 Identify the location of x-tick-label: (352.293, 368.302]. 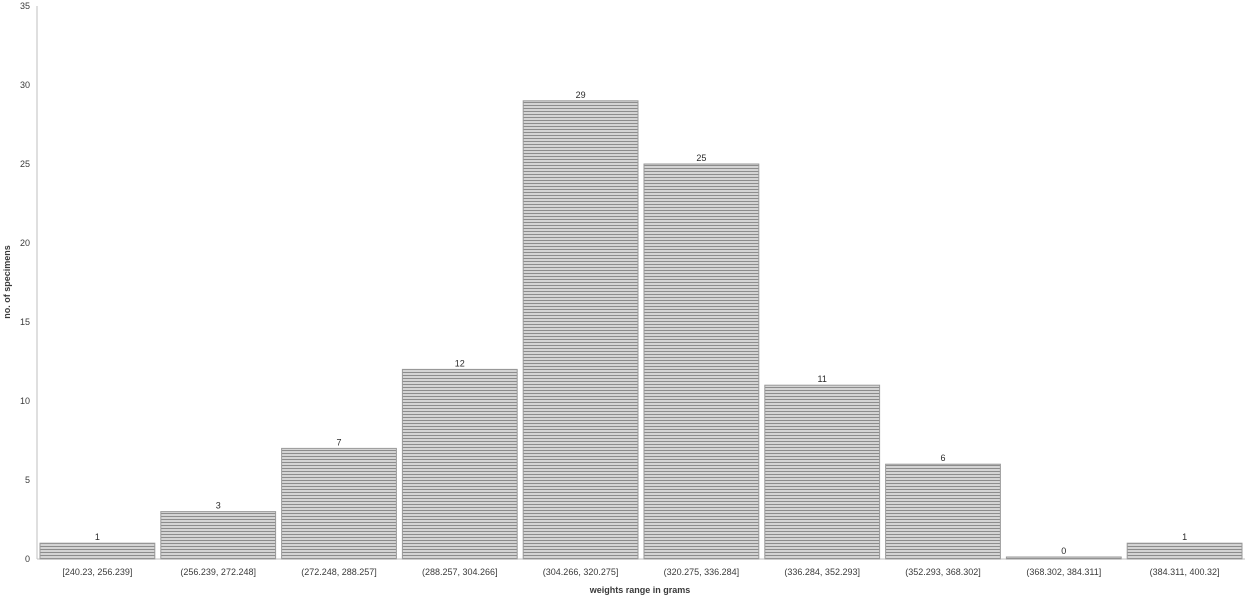
(943, 572).